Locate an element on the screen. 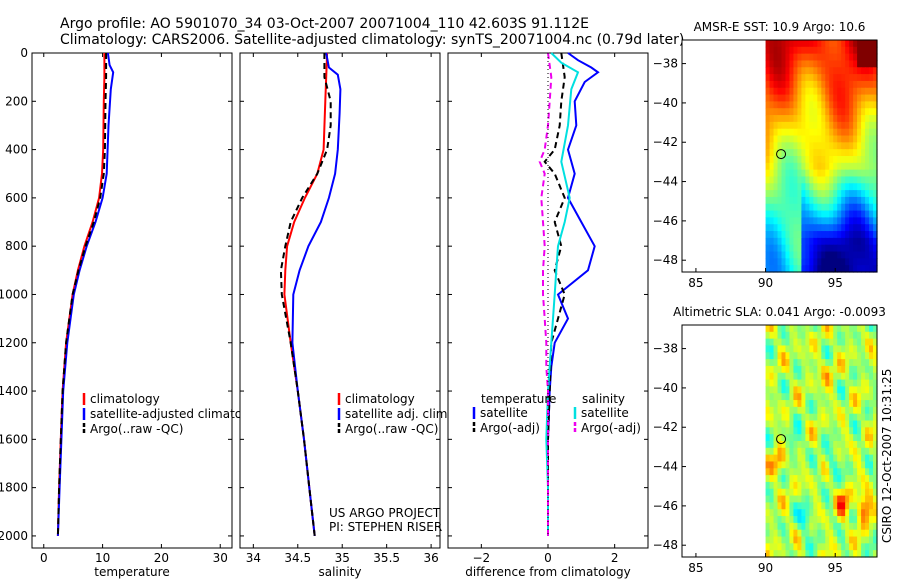  y-tick-label: 400 is located at coordinates (16, 150).